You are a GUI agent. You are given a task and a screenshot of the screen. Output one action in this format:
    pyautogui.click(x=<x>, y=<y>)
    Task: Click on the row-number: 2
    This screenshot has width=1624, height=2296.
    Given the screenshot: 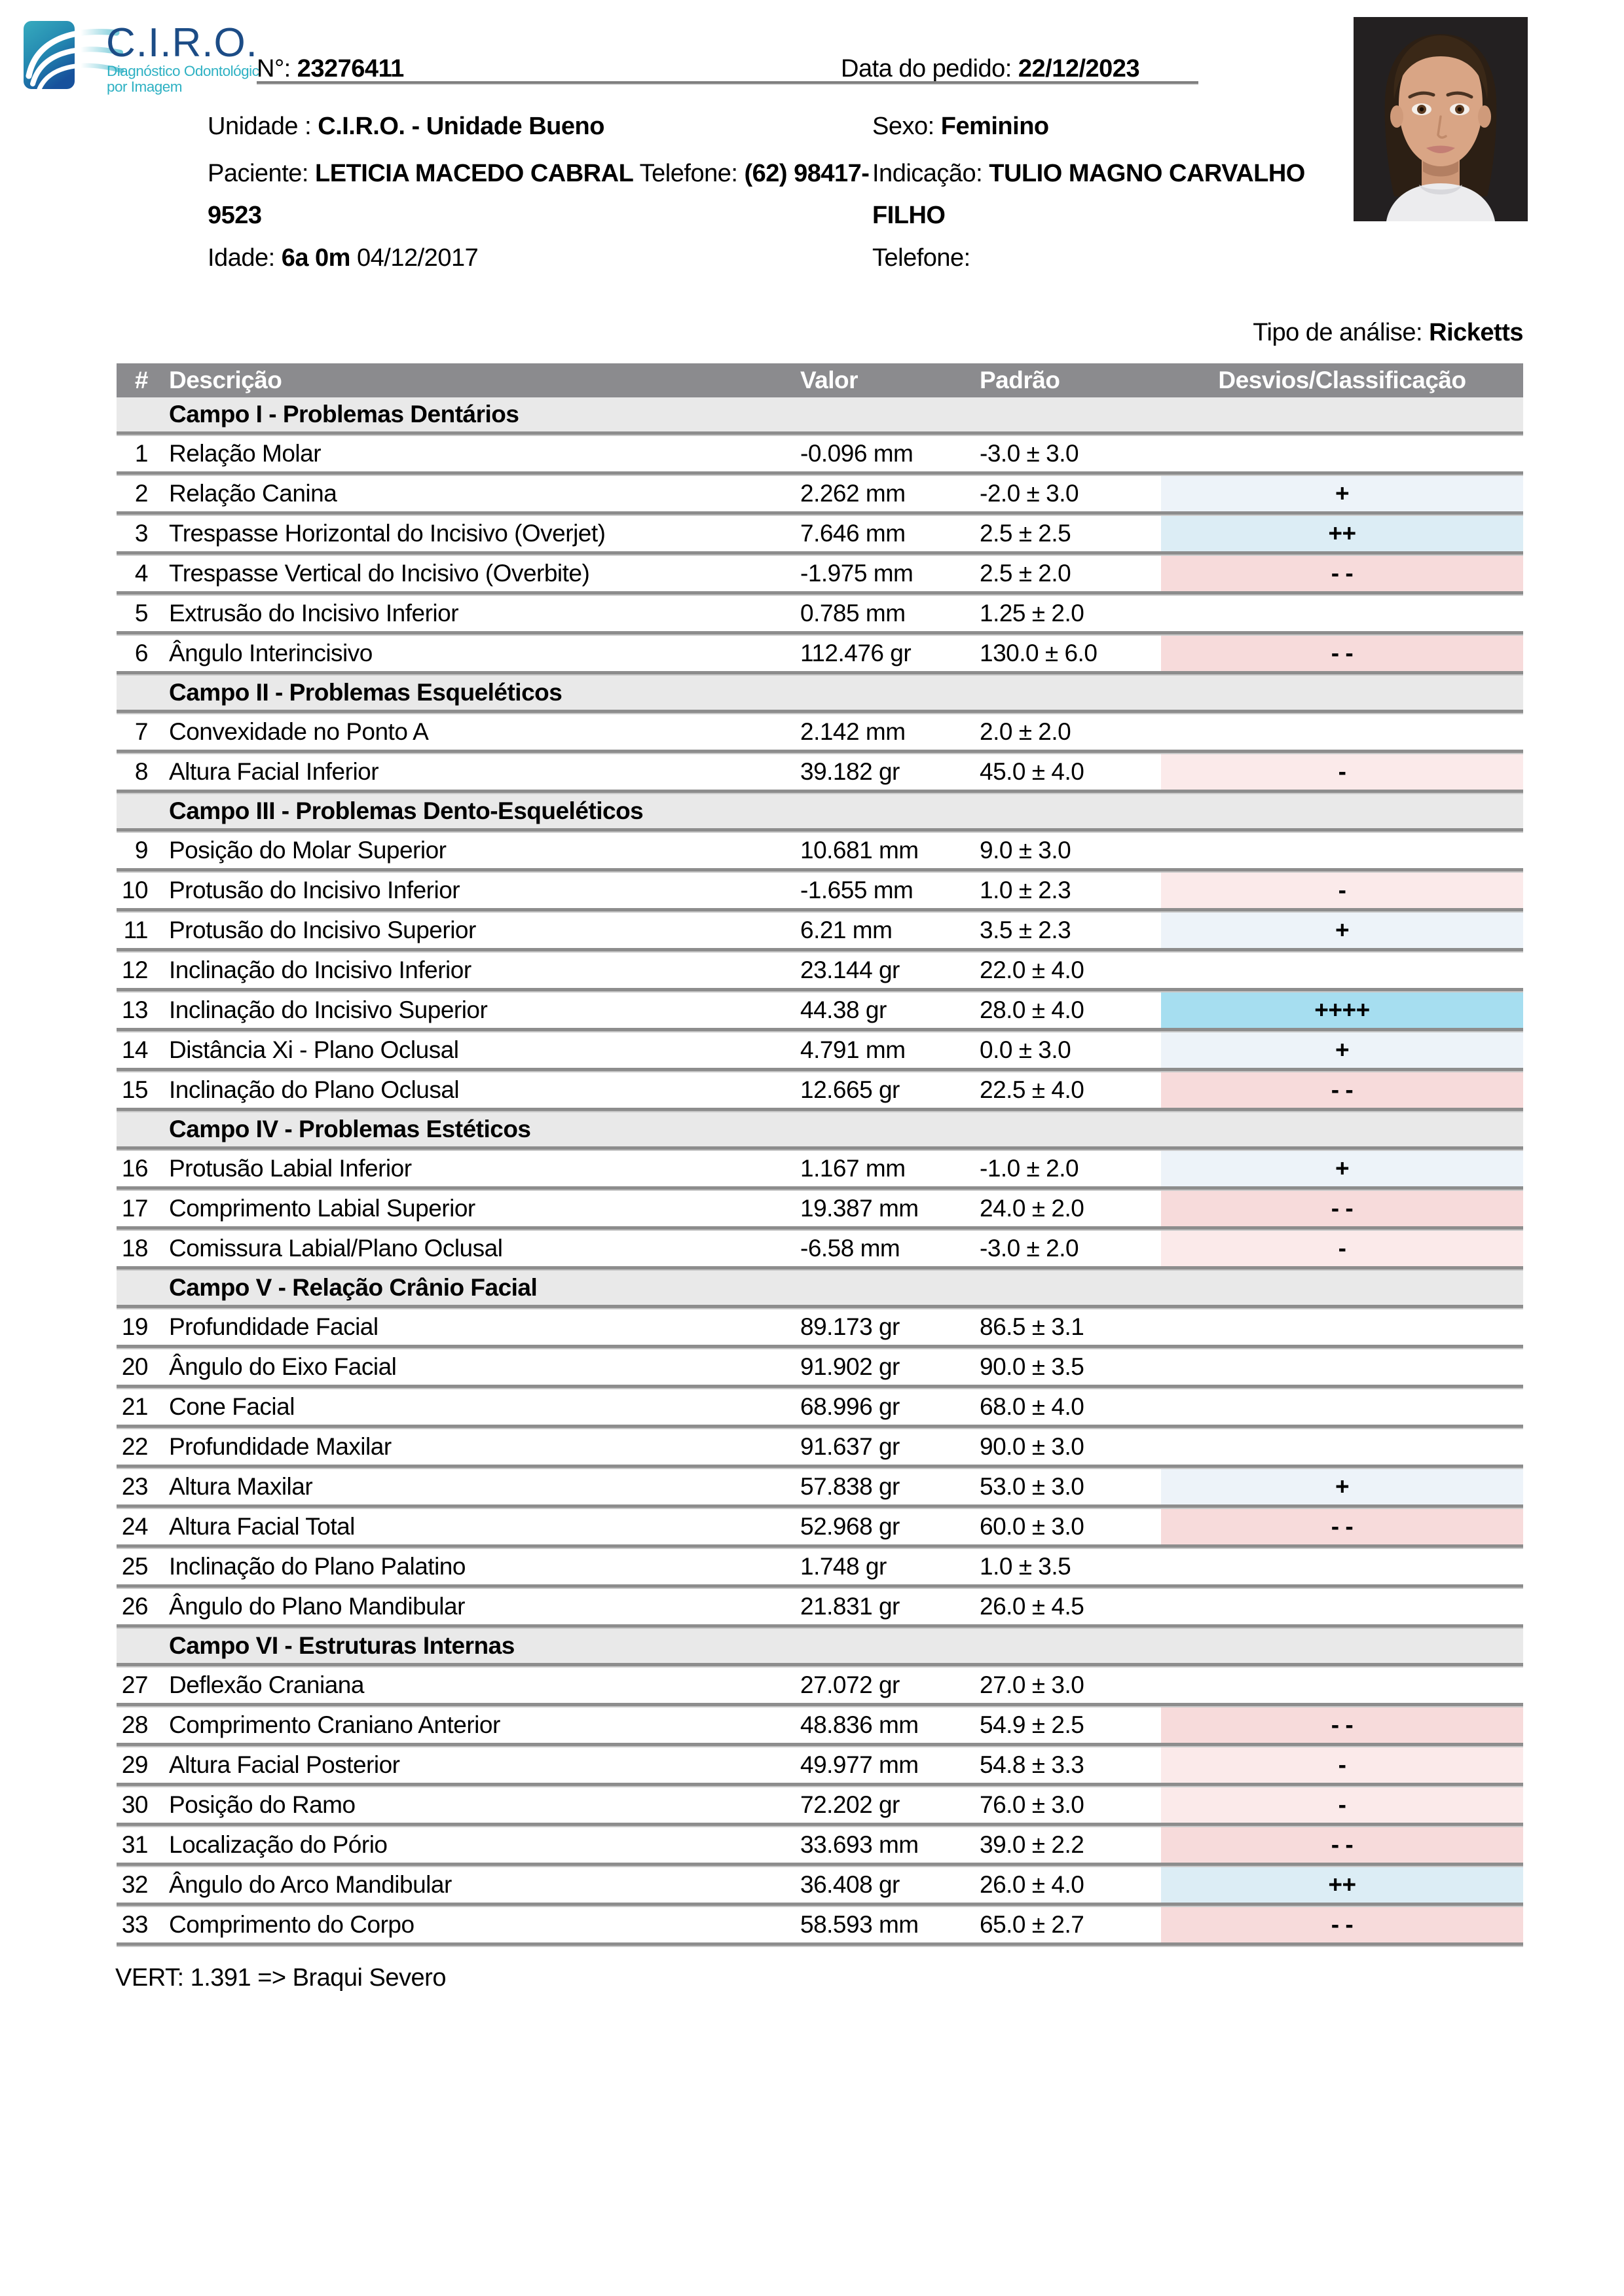 What is the action you would take?
    pyautogui.click(x=141, y=493)
    